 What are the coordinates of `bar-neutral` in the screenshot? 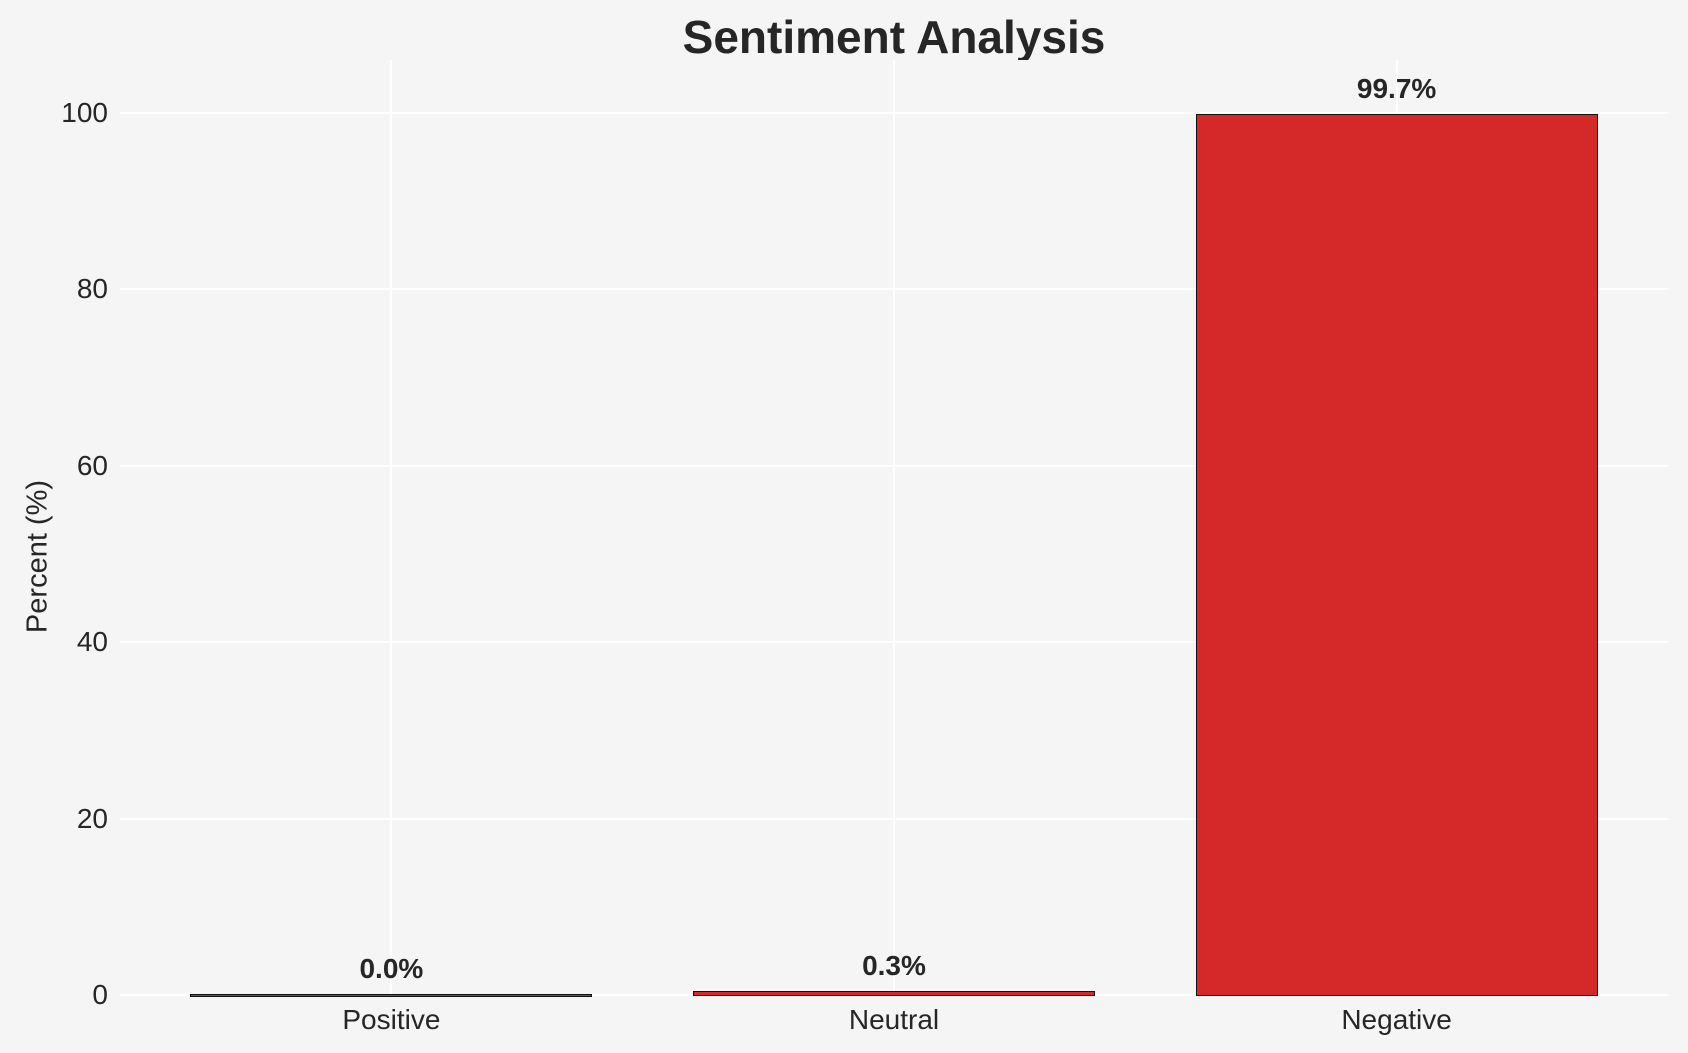 It's located at (894, 993).